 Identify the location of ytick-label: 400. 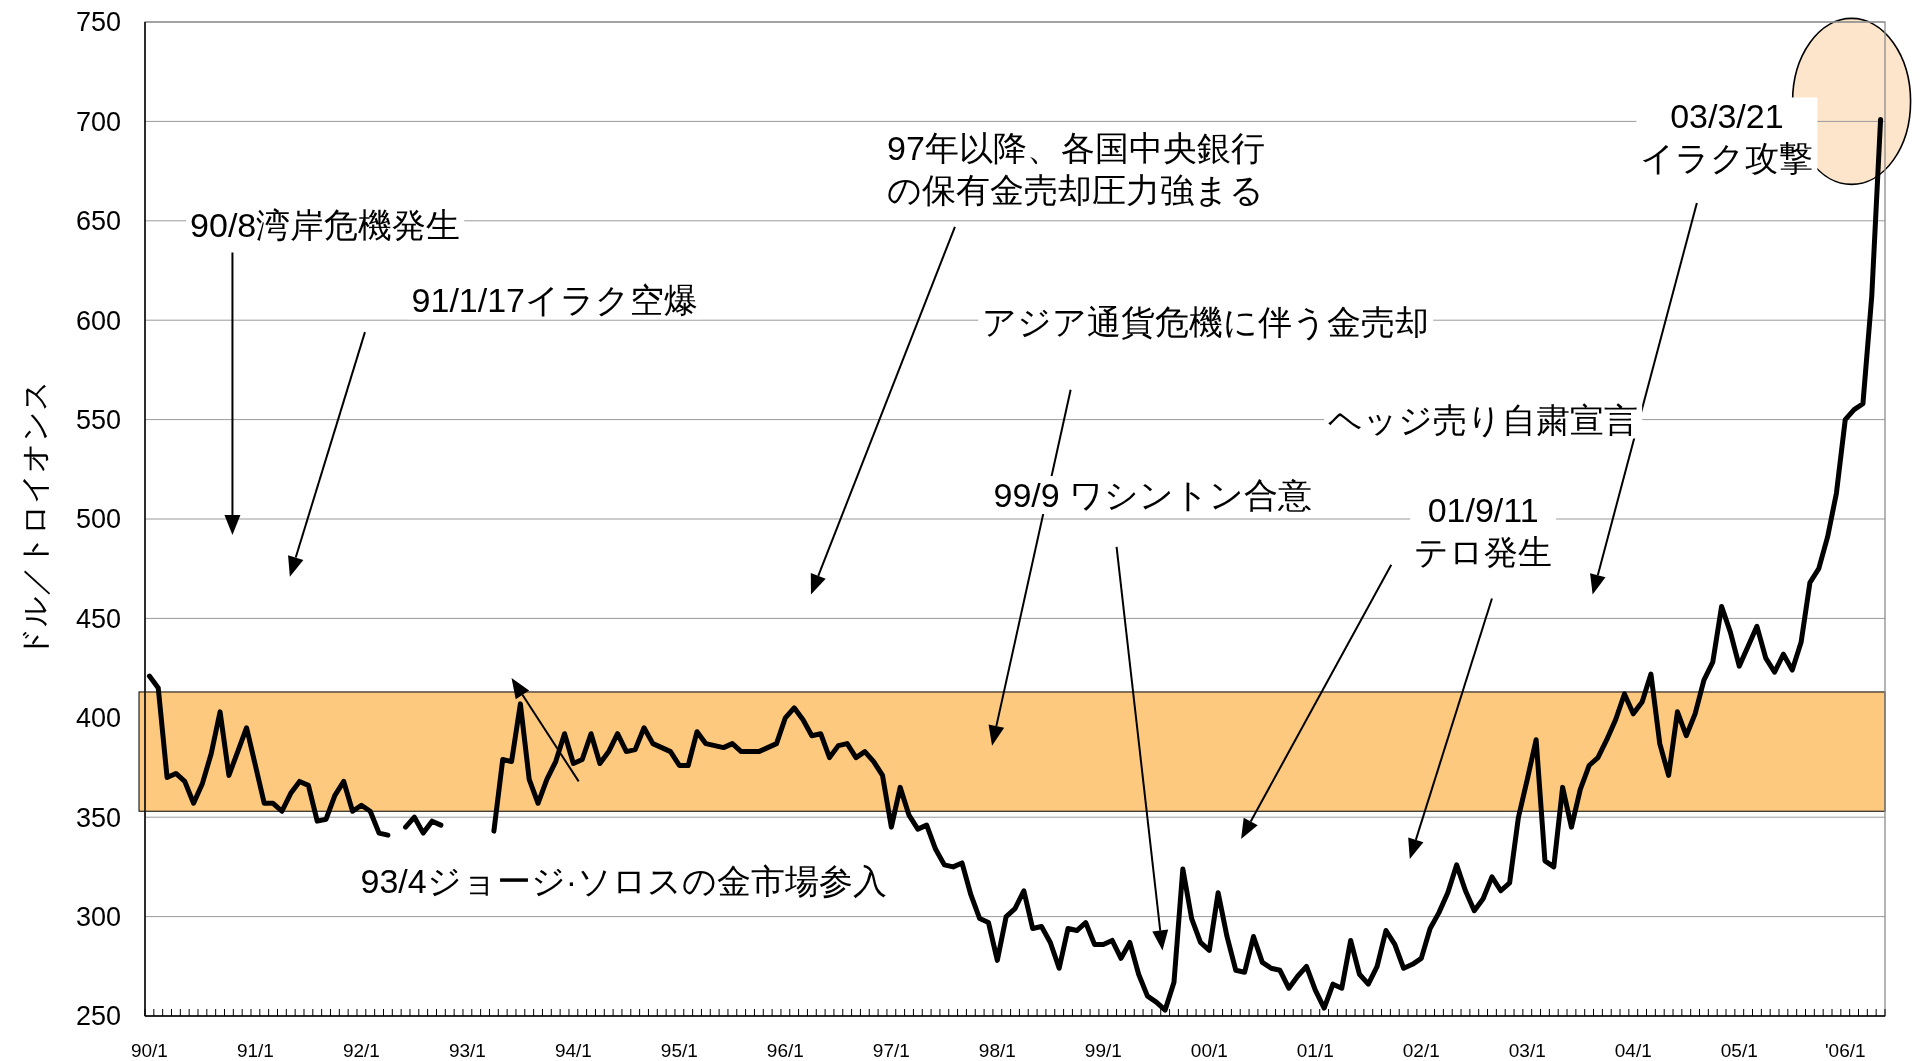
(98, 718).